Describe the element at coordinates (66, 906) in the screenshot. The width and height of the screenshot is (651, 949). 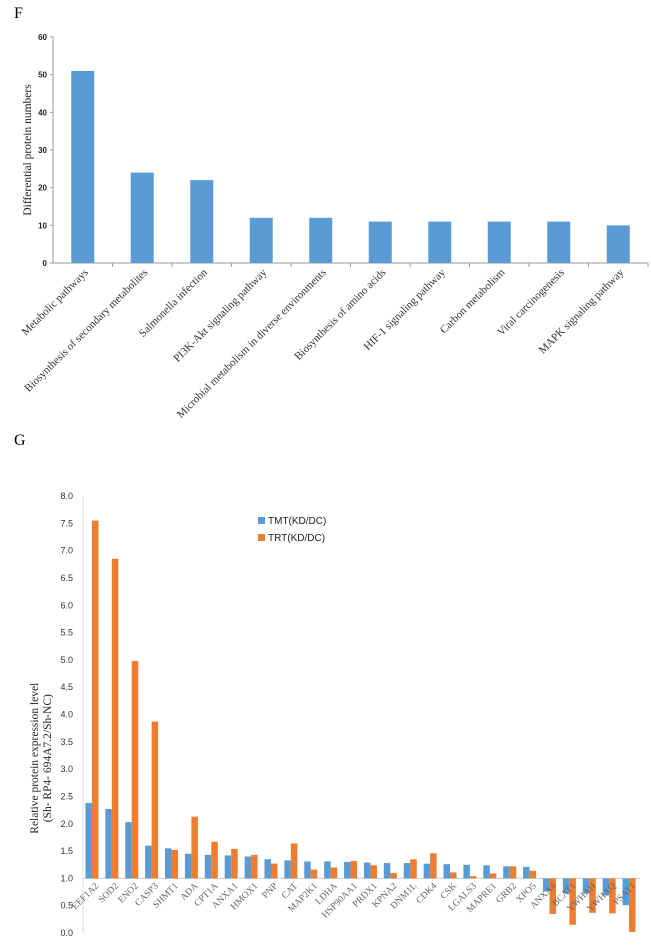
I see `y-tick-label: 0.5` at that location.